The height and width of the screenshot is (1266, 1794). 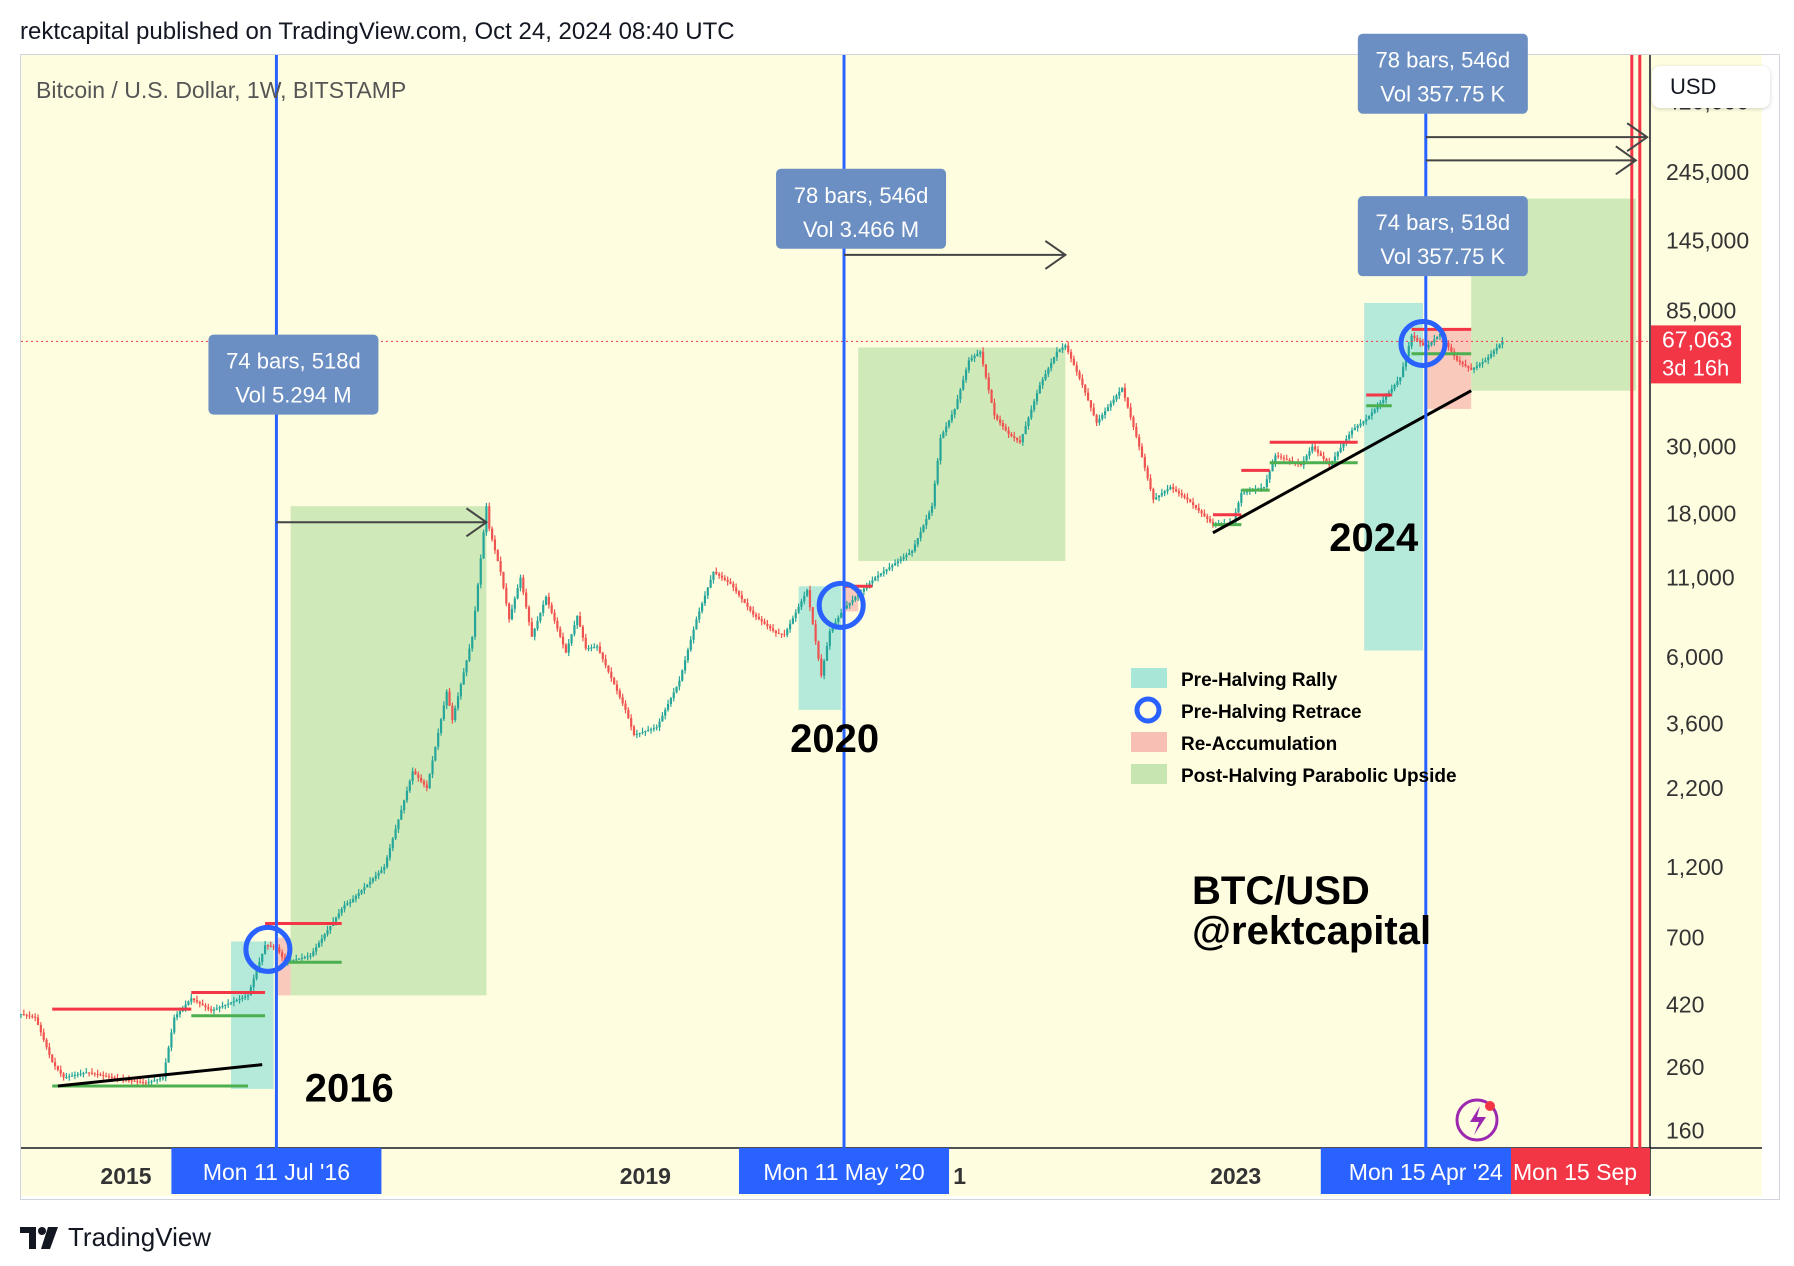 I want to click on end-date-label: Mon 15 Sep, so click(x=1575, y=1172).